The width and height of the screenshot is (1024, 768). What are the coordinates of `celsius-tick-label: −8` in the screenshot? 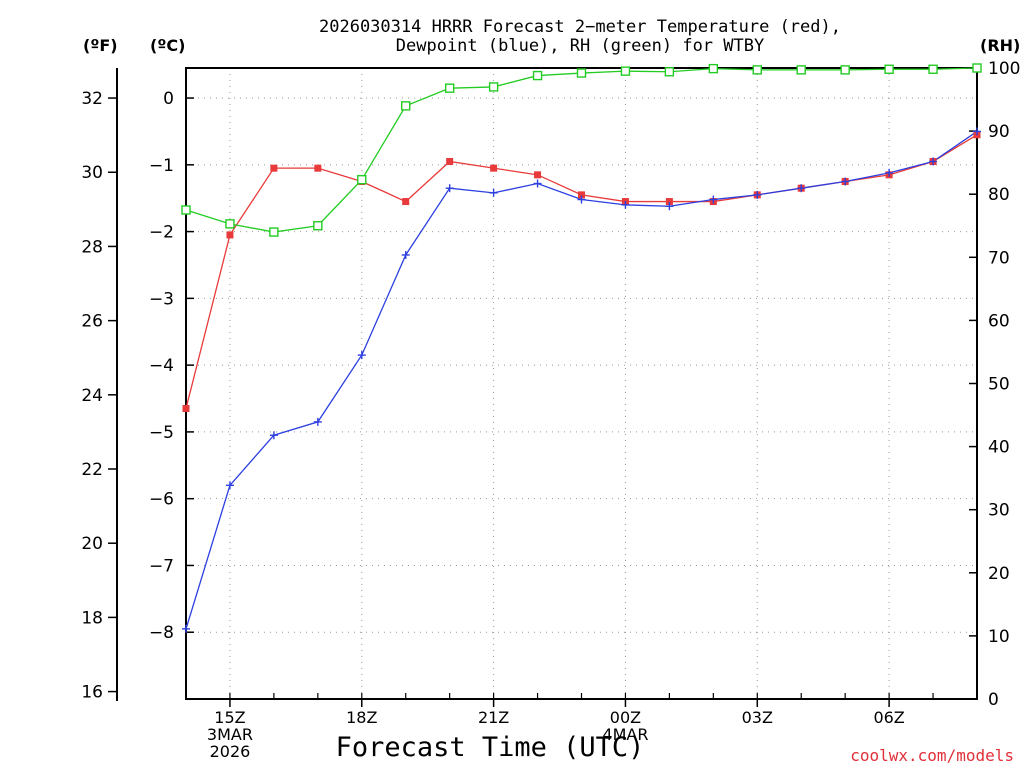 It's located at (161, 633).